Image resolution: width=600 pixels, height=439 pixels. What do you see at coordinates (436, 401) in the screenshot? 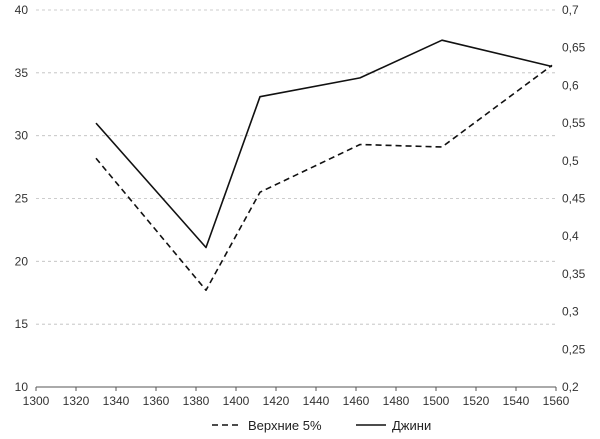
I see `x-tick-label: 1500` at bounding box center [436, 401].